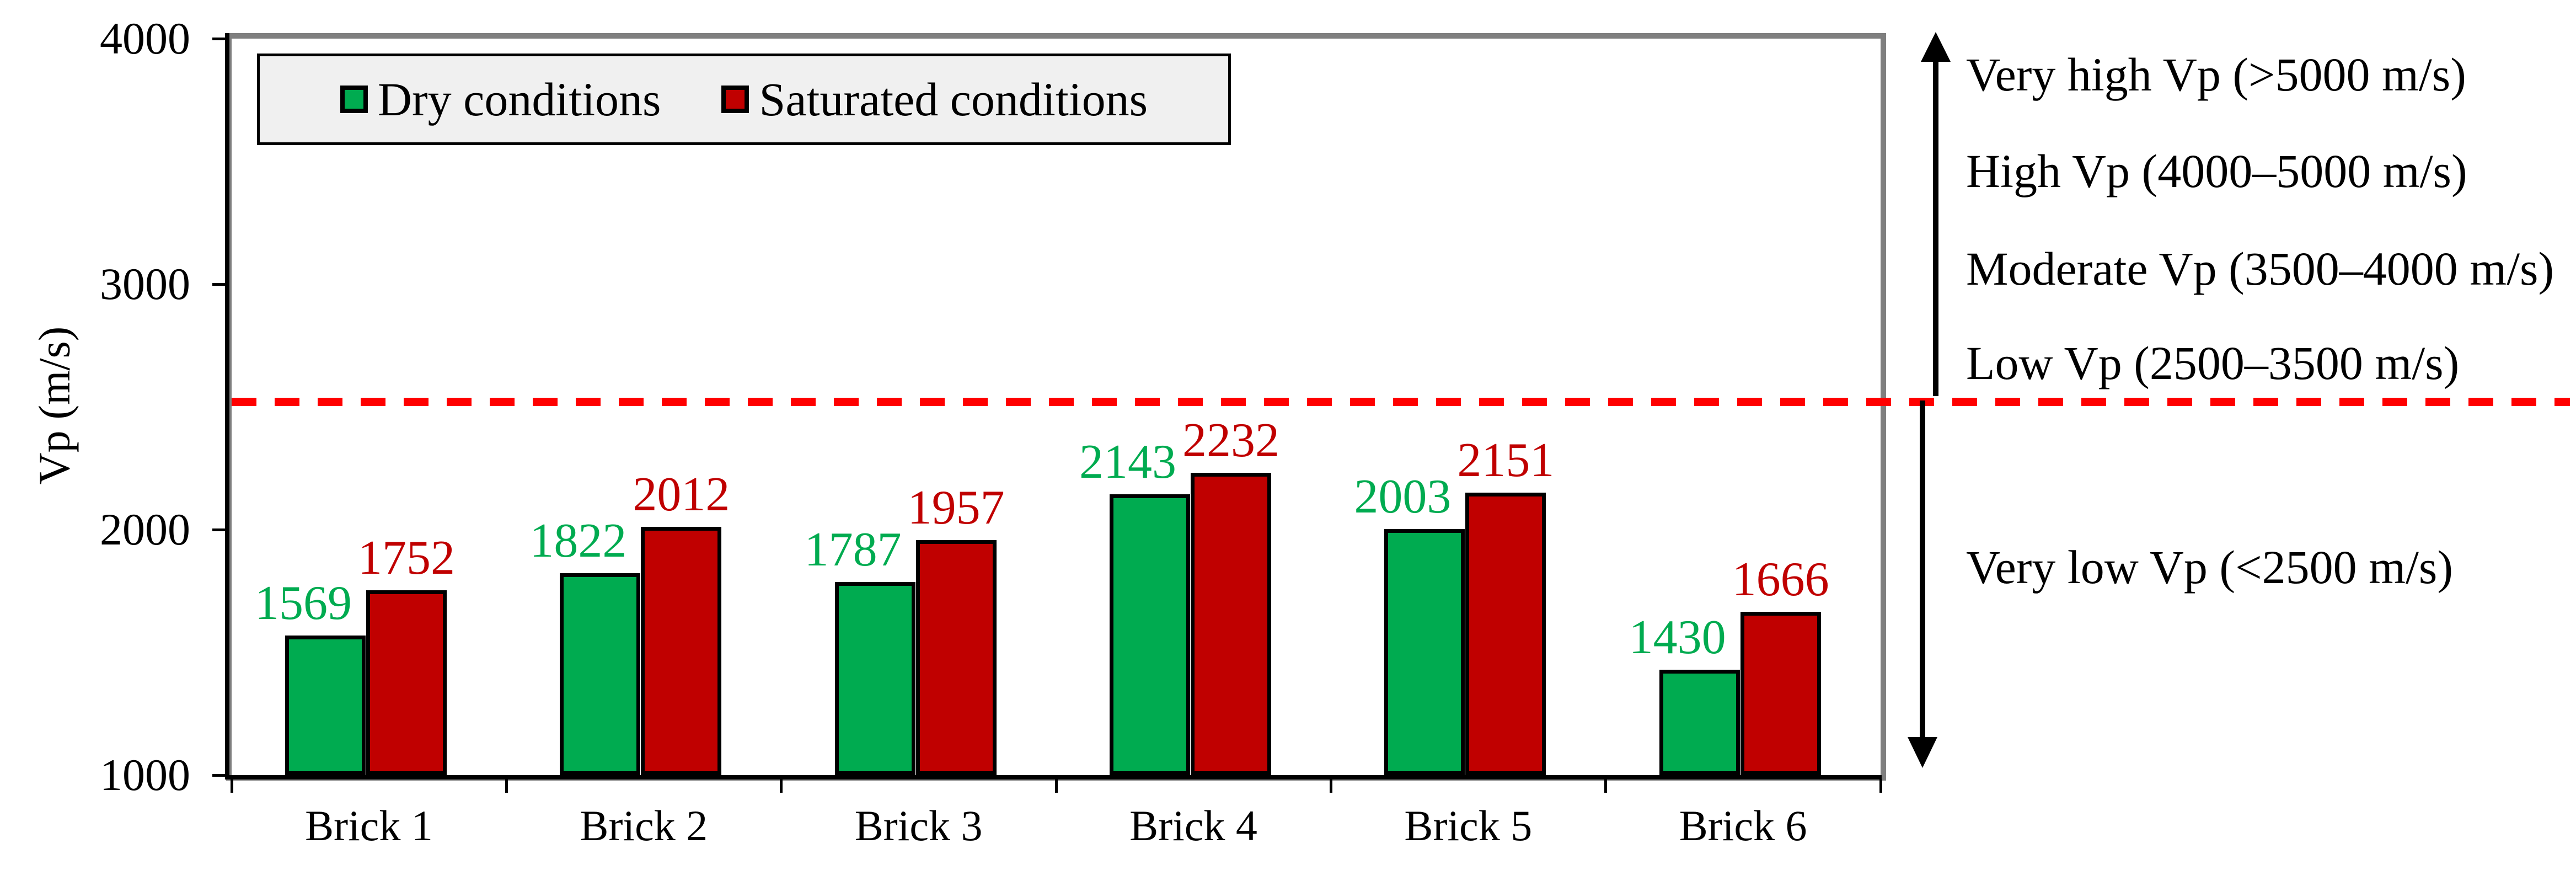 The width and height of the screenshot is (2576, 881). What do you see at coordinates (1053, 777) in the screenshot?
I see `x-axis-line` at bounding box center [1053, 777].